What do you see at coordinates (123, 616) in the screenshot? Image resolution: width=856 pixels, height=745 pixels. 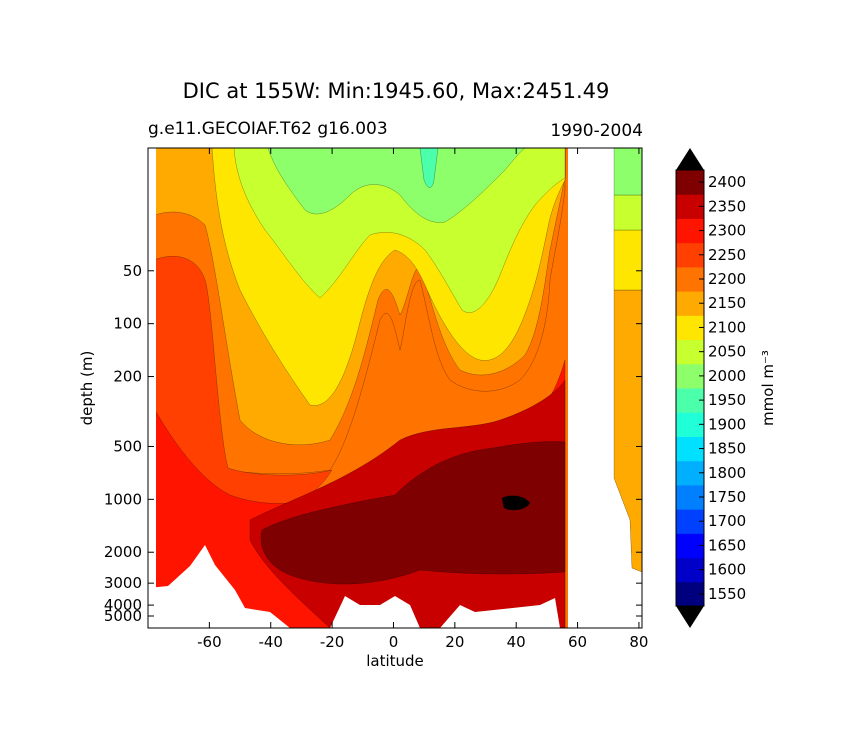 I see `y-tick-label: 5000` at bounding box center [123, 616].